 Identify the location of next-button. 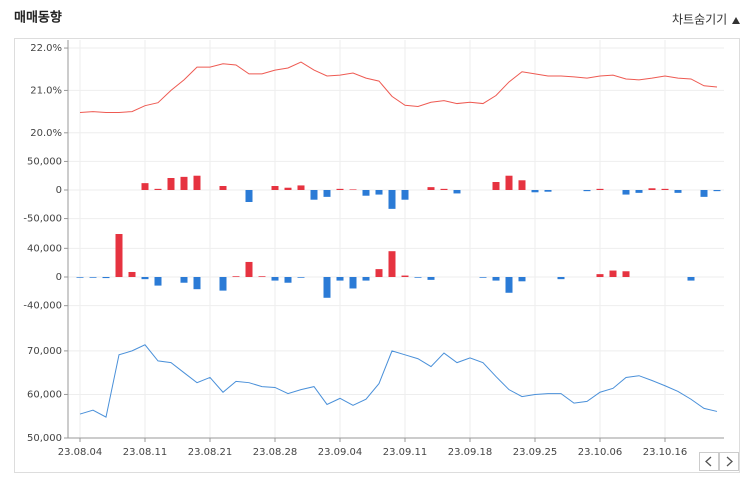
(729, 461).